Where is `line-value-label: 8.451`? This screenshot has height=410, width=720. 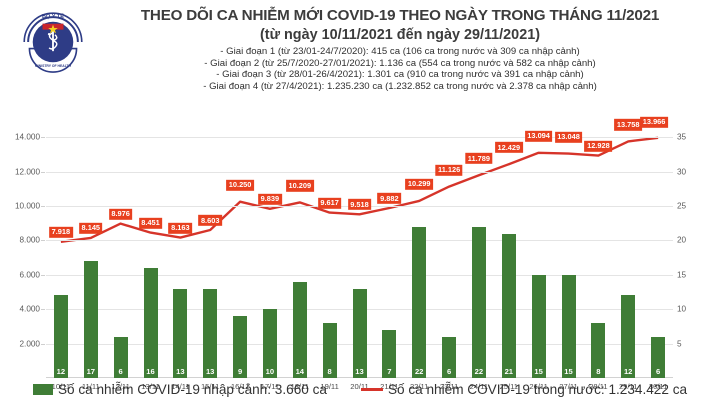
line-value-label: 8.451 is located at coordinates (150, 223).